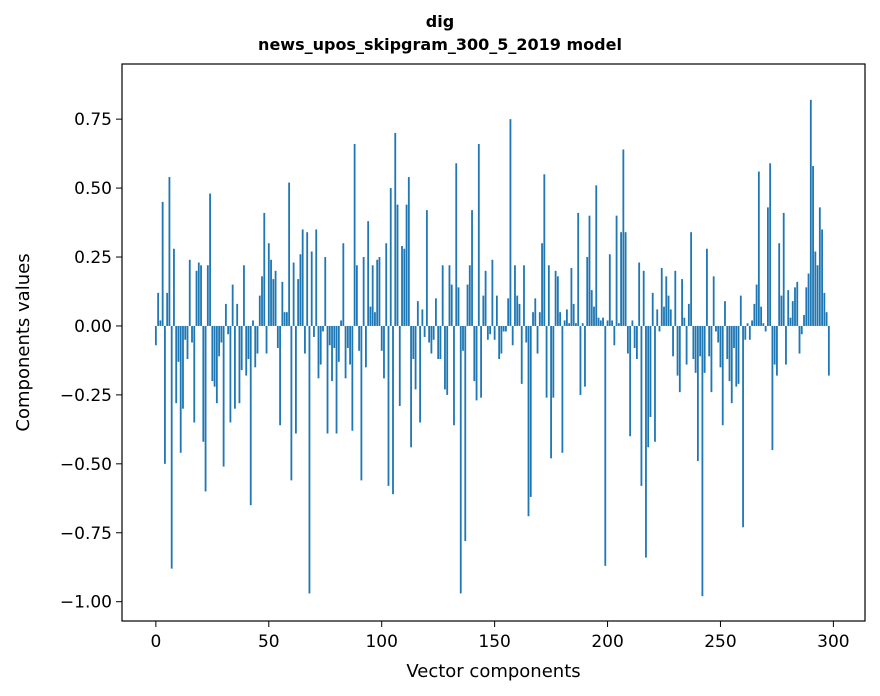  Describe the element at coordinates (494, 642) in the screenshot. I see `x-tick-label: 150` at that location.